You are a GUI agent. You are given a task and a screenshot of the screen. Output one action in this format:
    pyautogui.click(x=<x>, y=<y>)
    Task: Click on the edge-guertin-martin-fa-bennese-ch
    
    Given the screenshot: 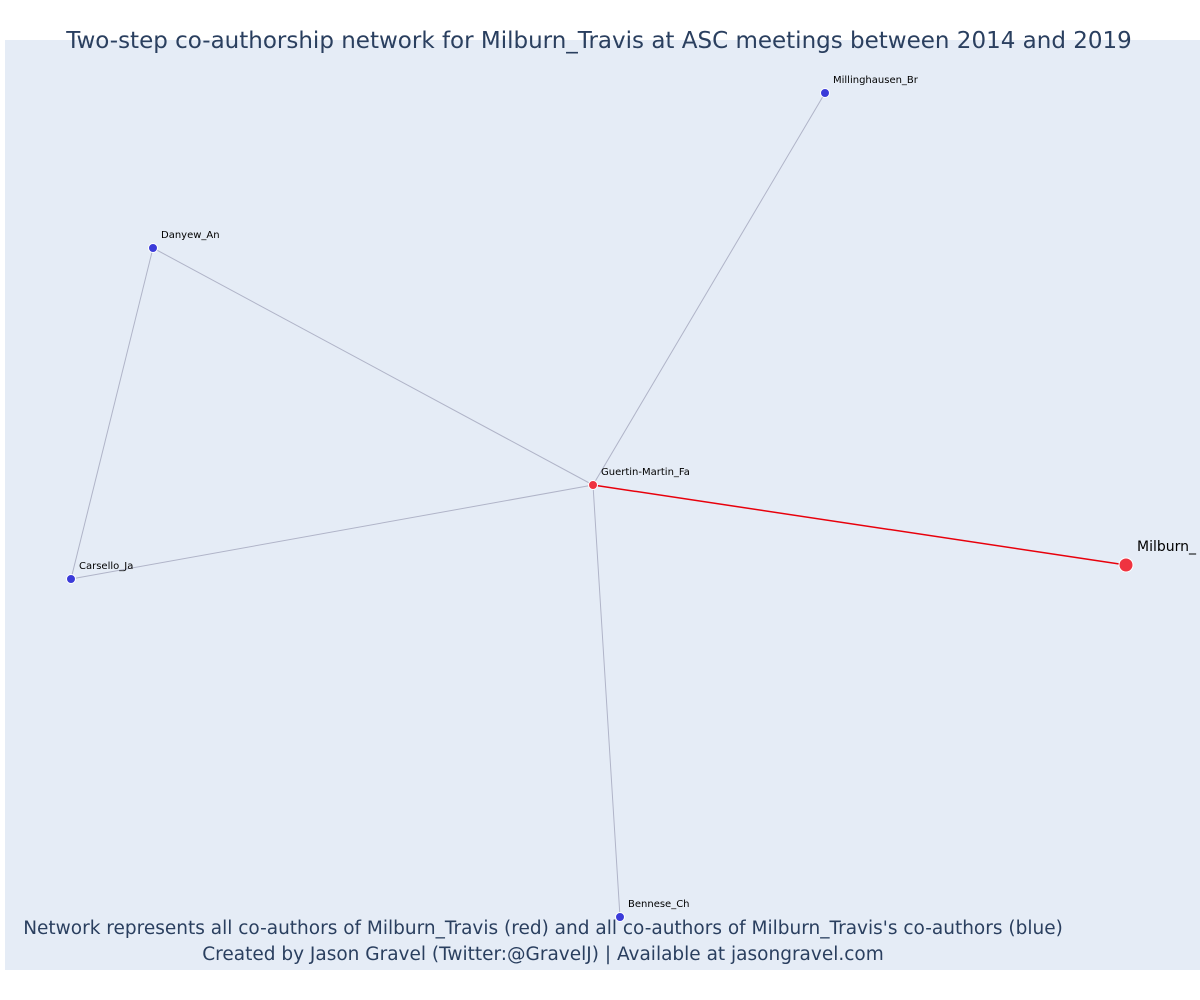 What is the action you would take?
    pyautogui.click(x=606, y=701)
    